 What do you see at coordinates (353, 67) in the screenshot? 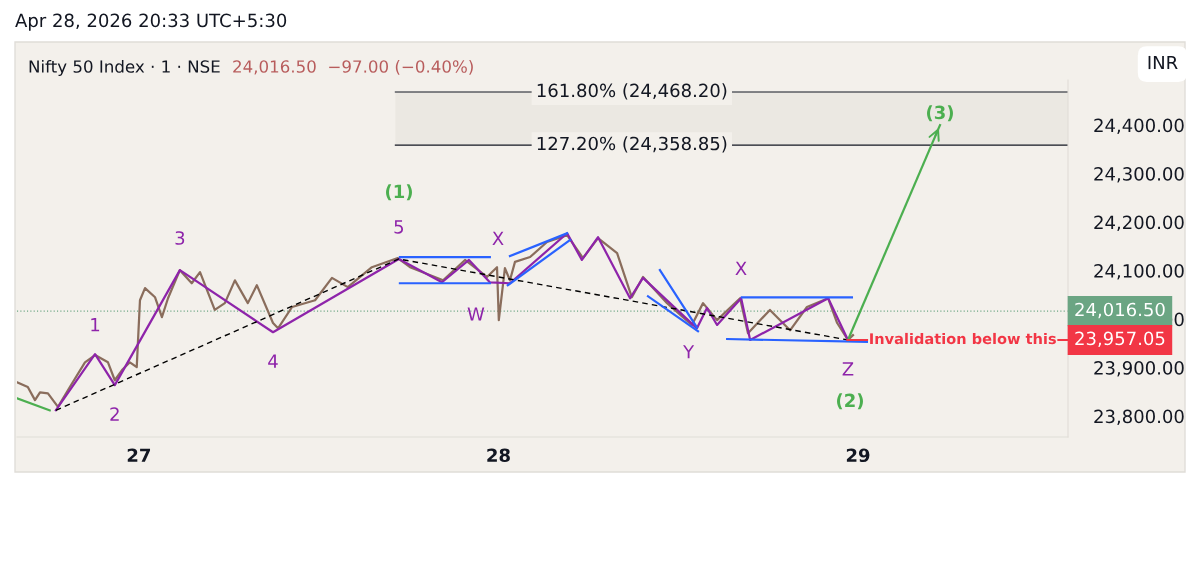
I see `chart-subtitle: 24,016.50 −97.00 (−0.40%)` at bounding box center [353, 67].